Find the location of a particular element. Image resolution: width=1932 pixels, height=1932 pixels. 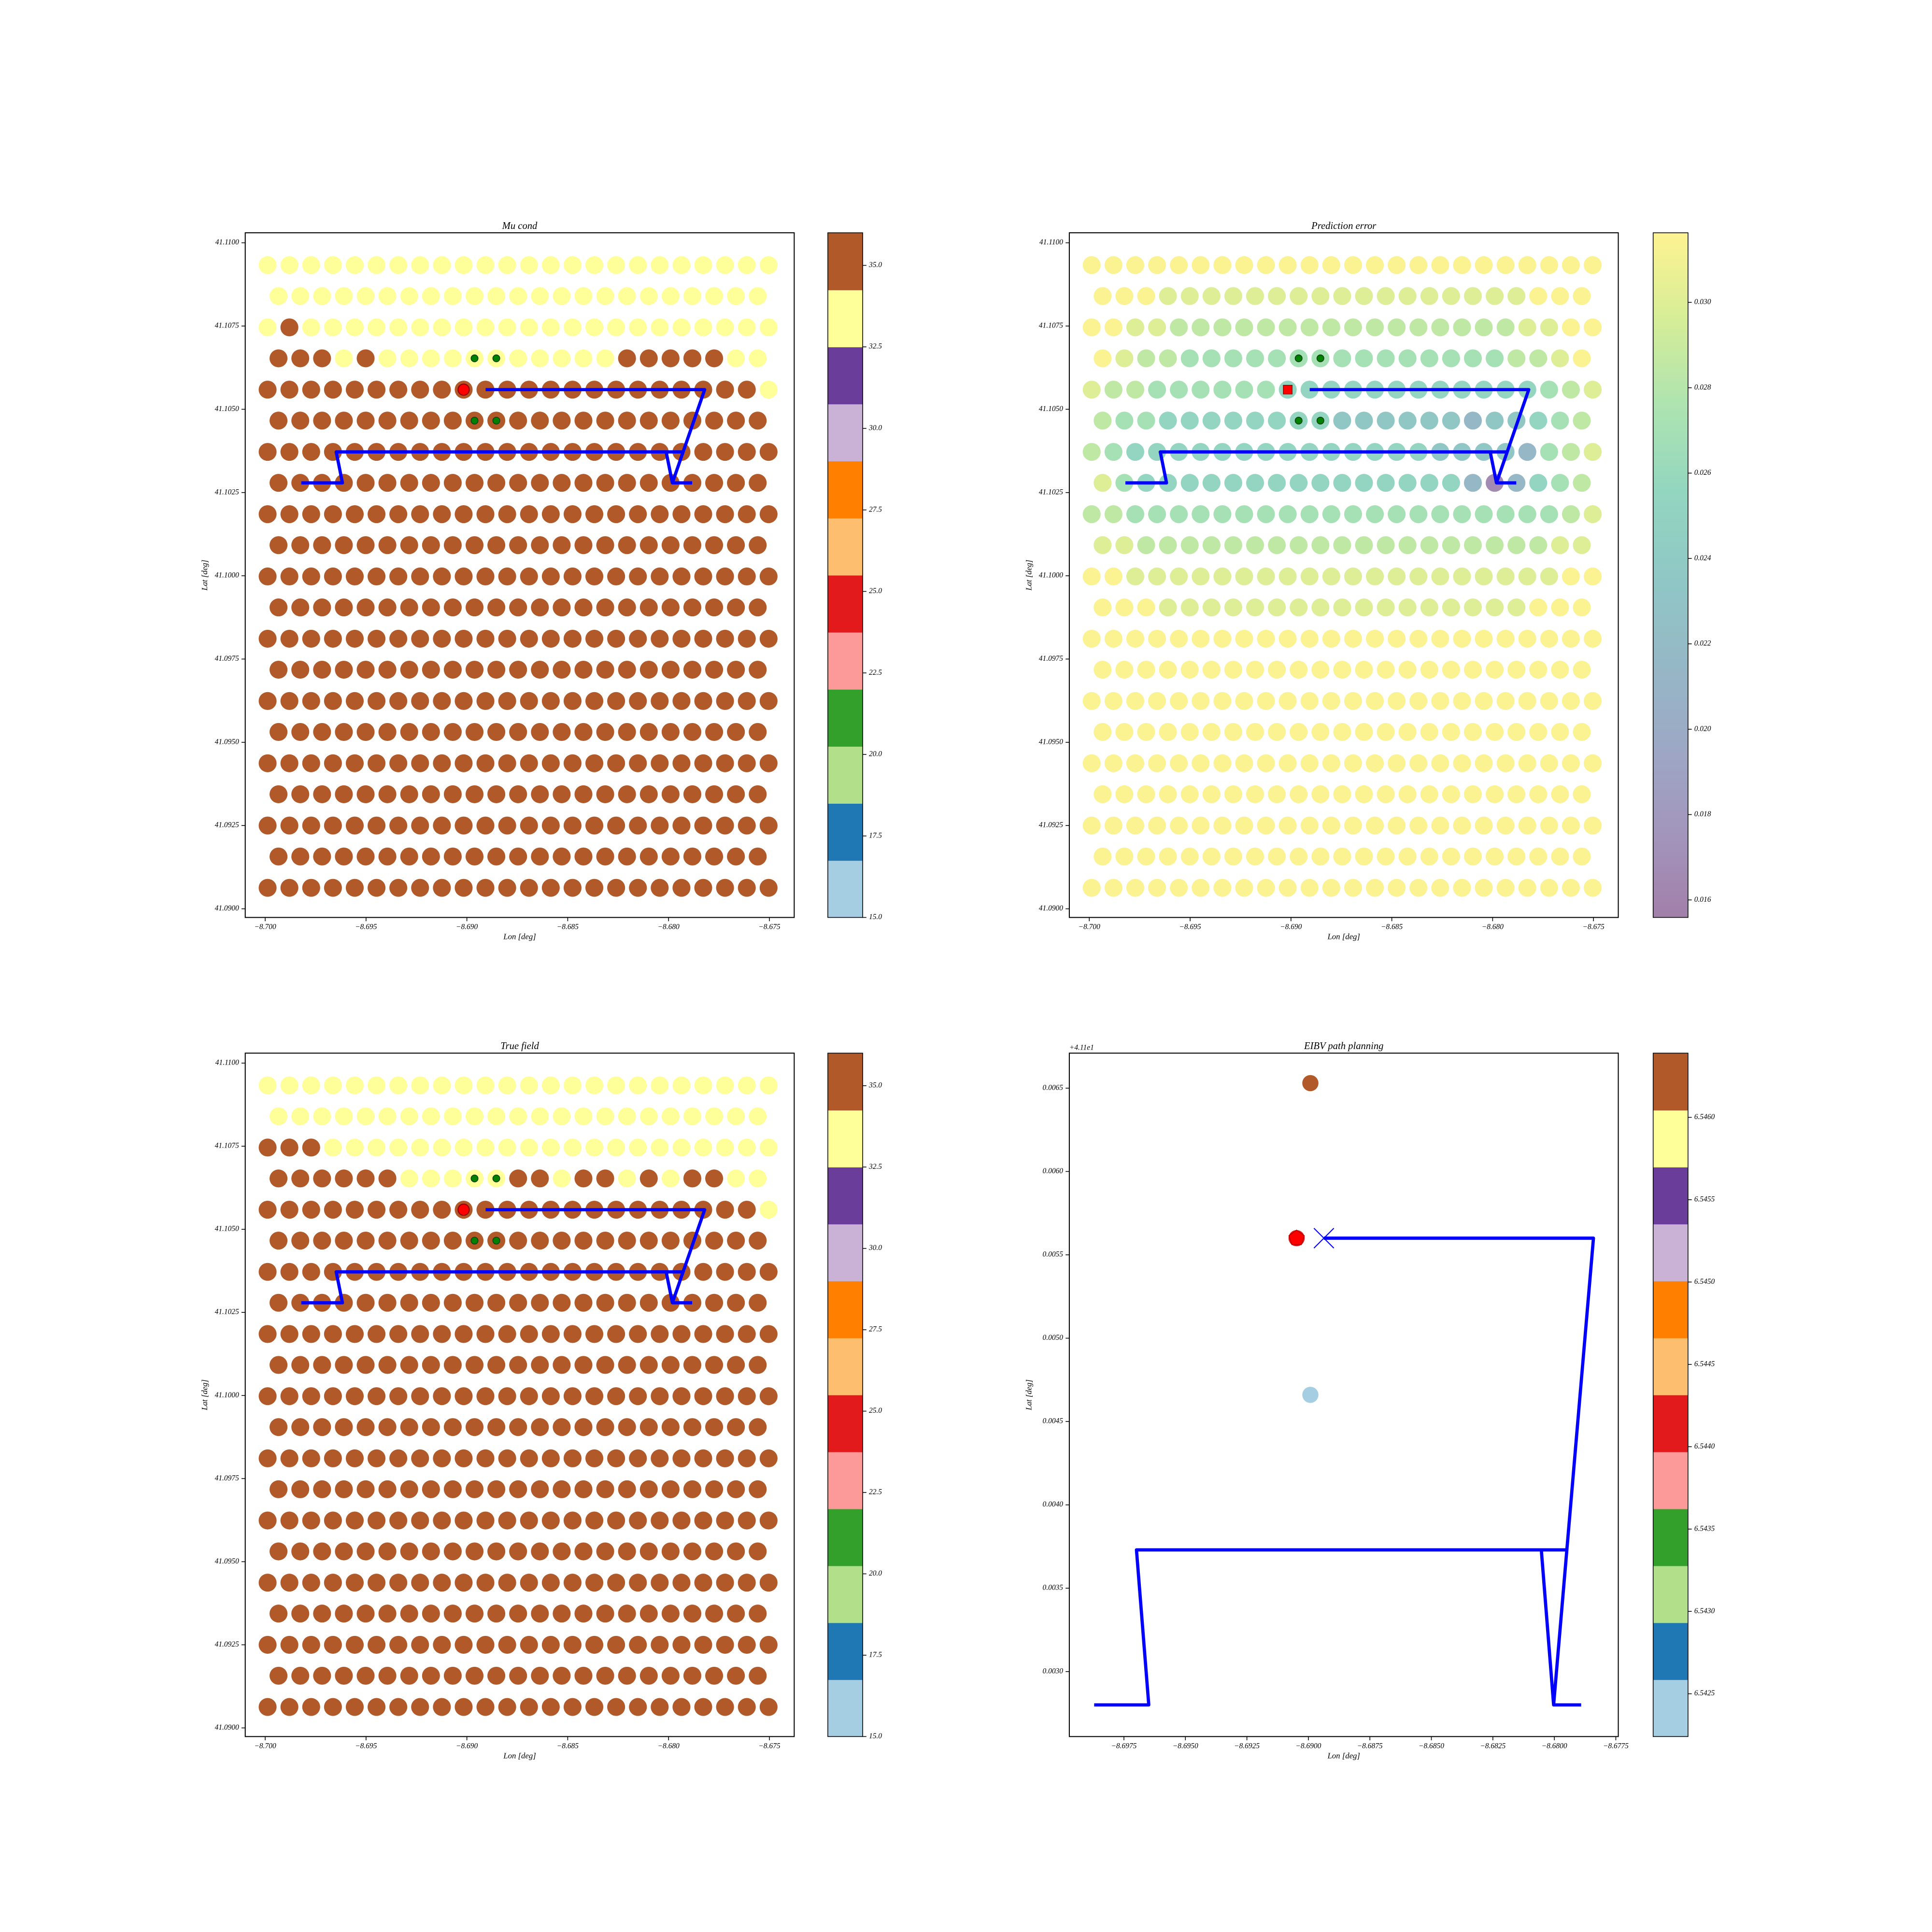

y-tick-label: 41.0900 is located at coordinates (227, 908).